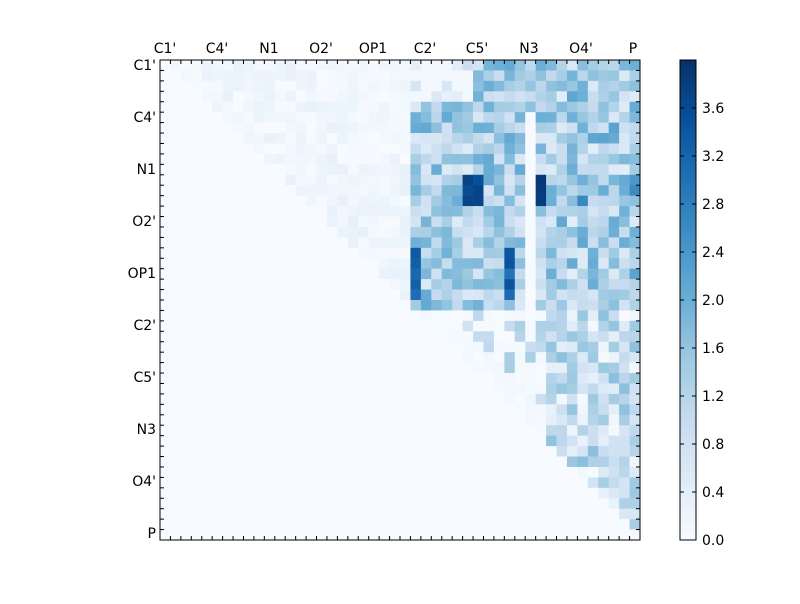  Describe the element at coordinates (321, 49) in the screenshot. I see `x-tick-label: O2'` at that location.